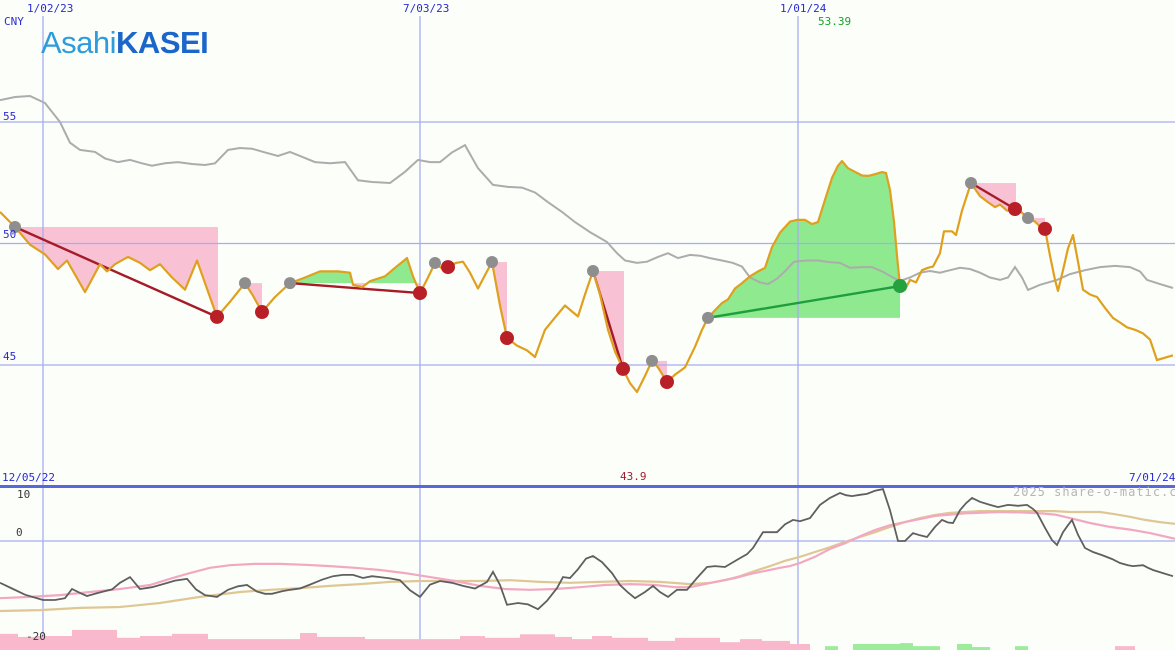  Describe the element at coordinates (1152, 477) in the screenshot. I see `chart-end-date-label: 7/01/24` at that location.